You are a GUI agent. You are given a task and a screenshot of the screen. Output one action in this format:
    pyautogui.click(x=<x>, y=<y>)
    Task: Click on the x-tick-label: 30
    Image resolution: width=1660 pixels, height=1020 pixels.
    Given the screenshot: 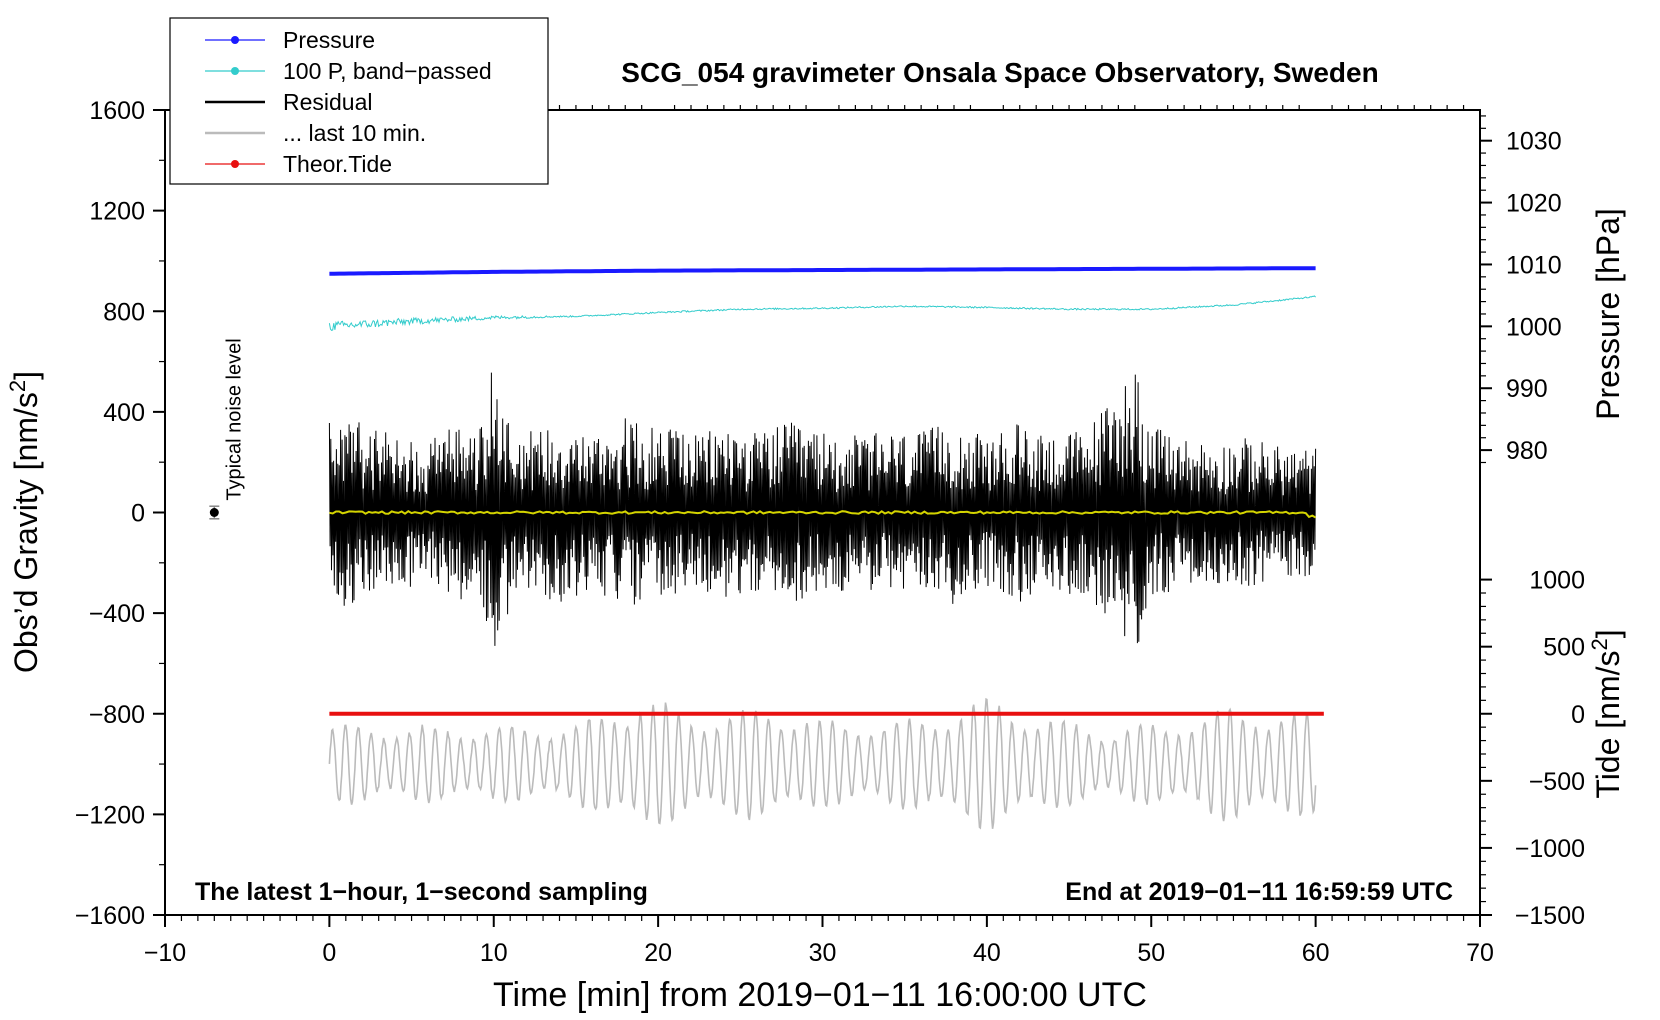 What is the action you would take?
    pyautogui.click(x=823, y=953)
    